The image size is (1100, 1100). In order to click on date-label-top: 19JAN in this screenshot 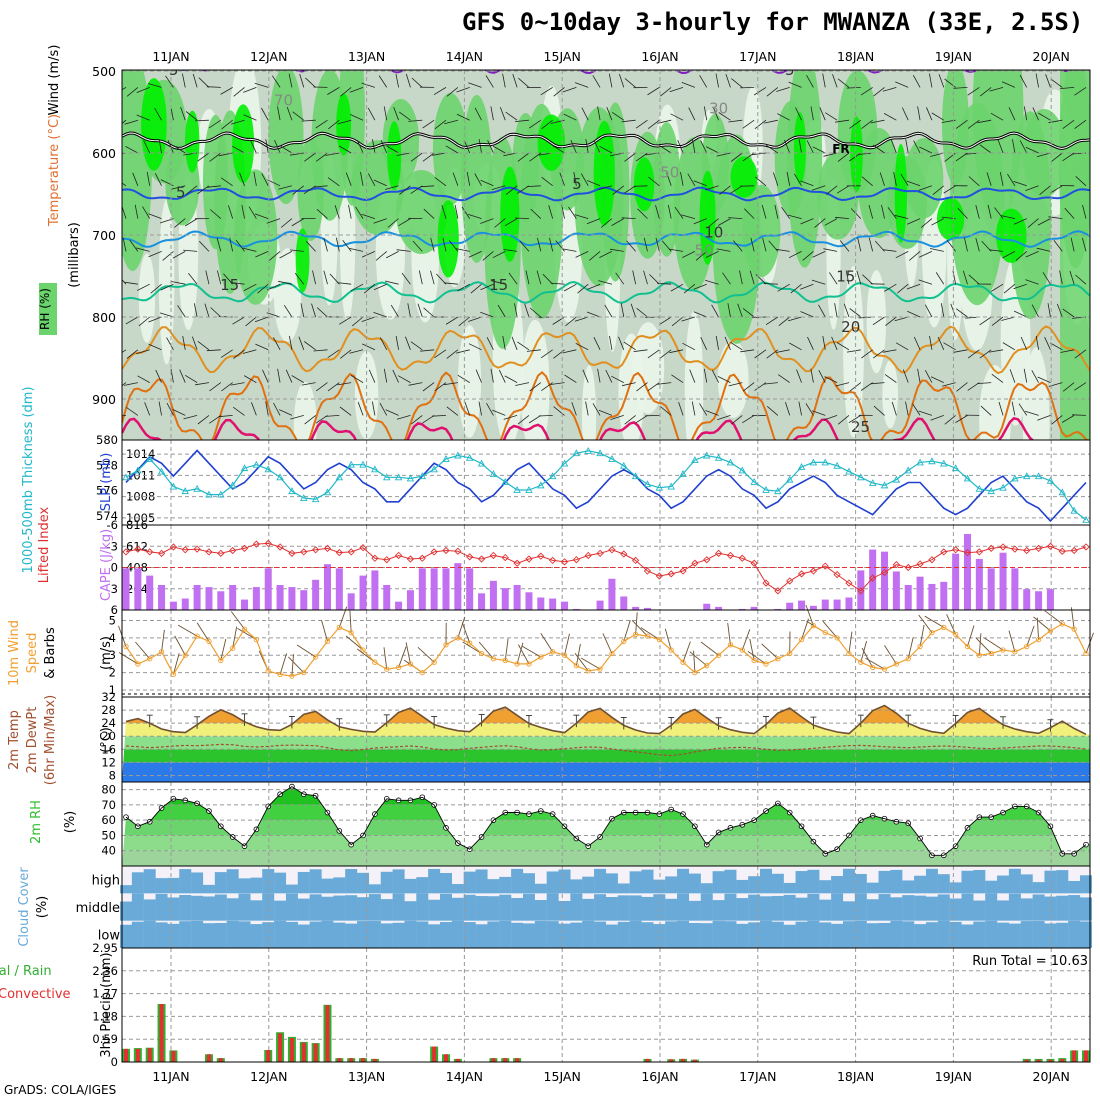, I will do `click(953, 56)`.